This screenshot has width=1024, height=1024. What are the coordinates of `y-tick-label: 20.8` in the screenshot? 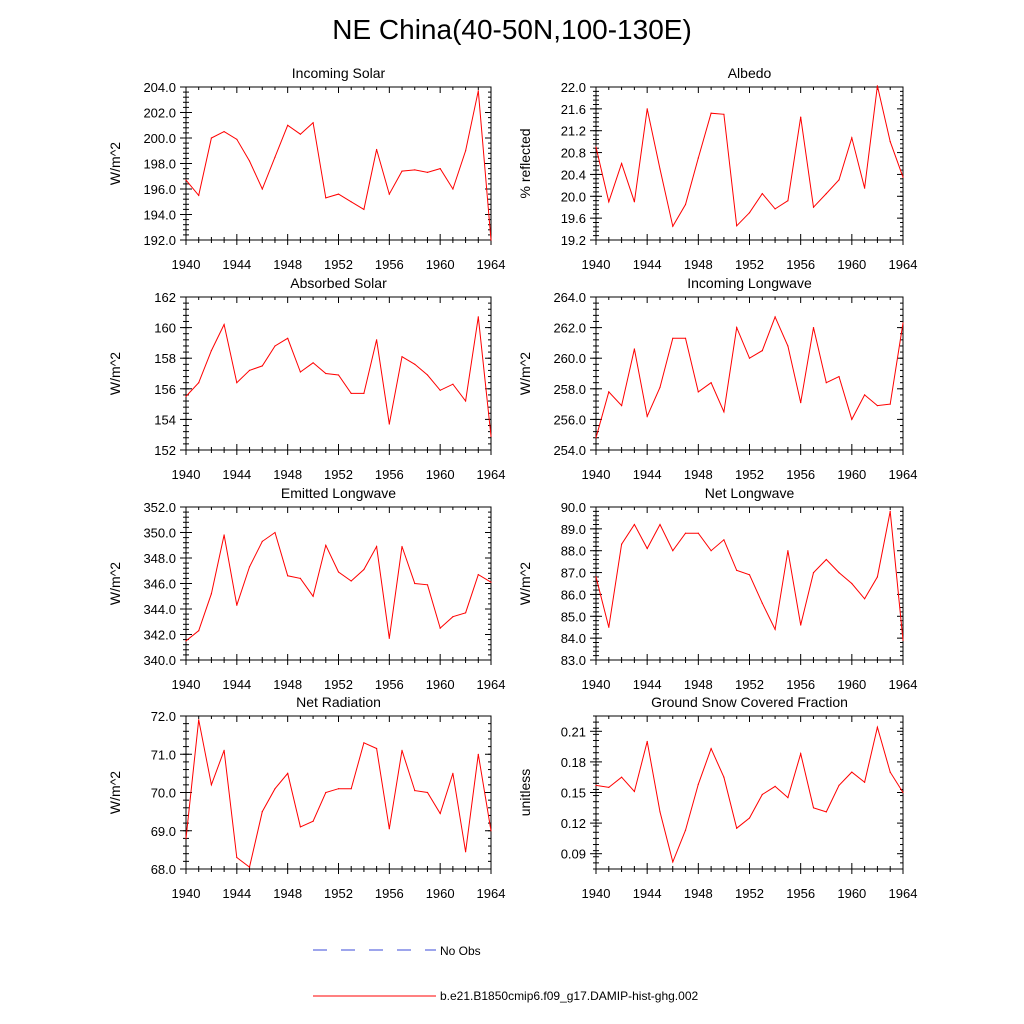 It's located at (573, 153).